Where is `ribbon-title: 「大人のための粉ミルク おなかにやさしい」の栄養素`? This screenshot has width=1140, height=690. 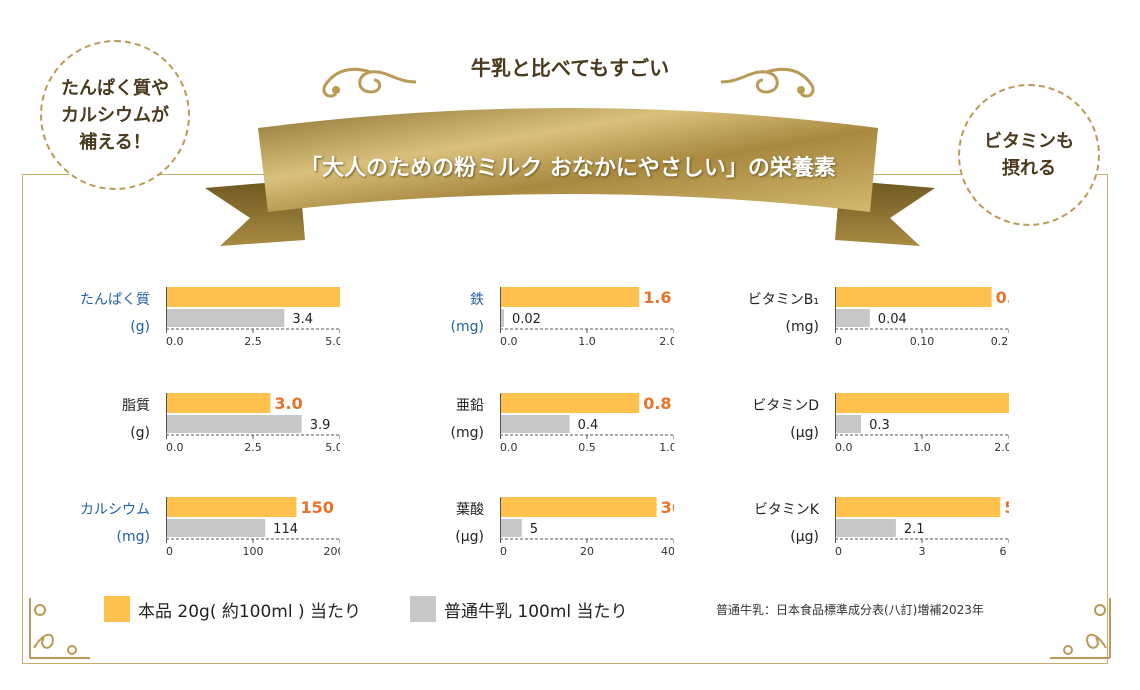
ribbon-title: 「大人のための粉ミルク おなかにやさしい」の栄養素 is located at coordinates (568, 168).